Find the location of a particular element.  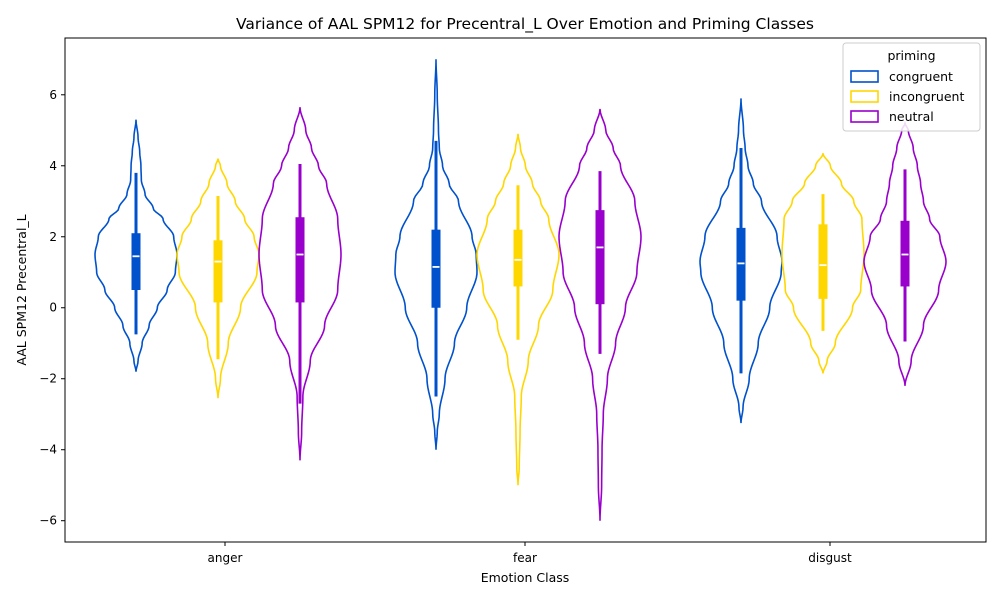

y-axis-label: AAL SPM12 Precentral_L is located at coordinates (21, 289).